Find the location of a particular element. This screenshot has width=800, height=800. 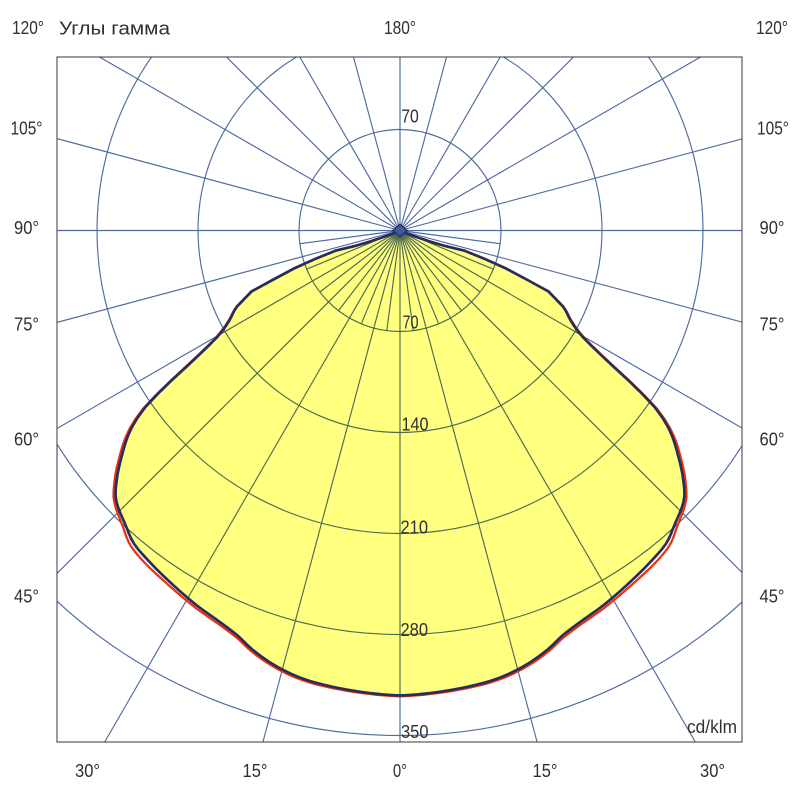

svg-text: 210 is located at coordinates (415, 527).